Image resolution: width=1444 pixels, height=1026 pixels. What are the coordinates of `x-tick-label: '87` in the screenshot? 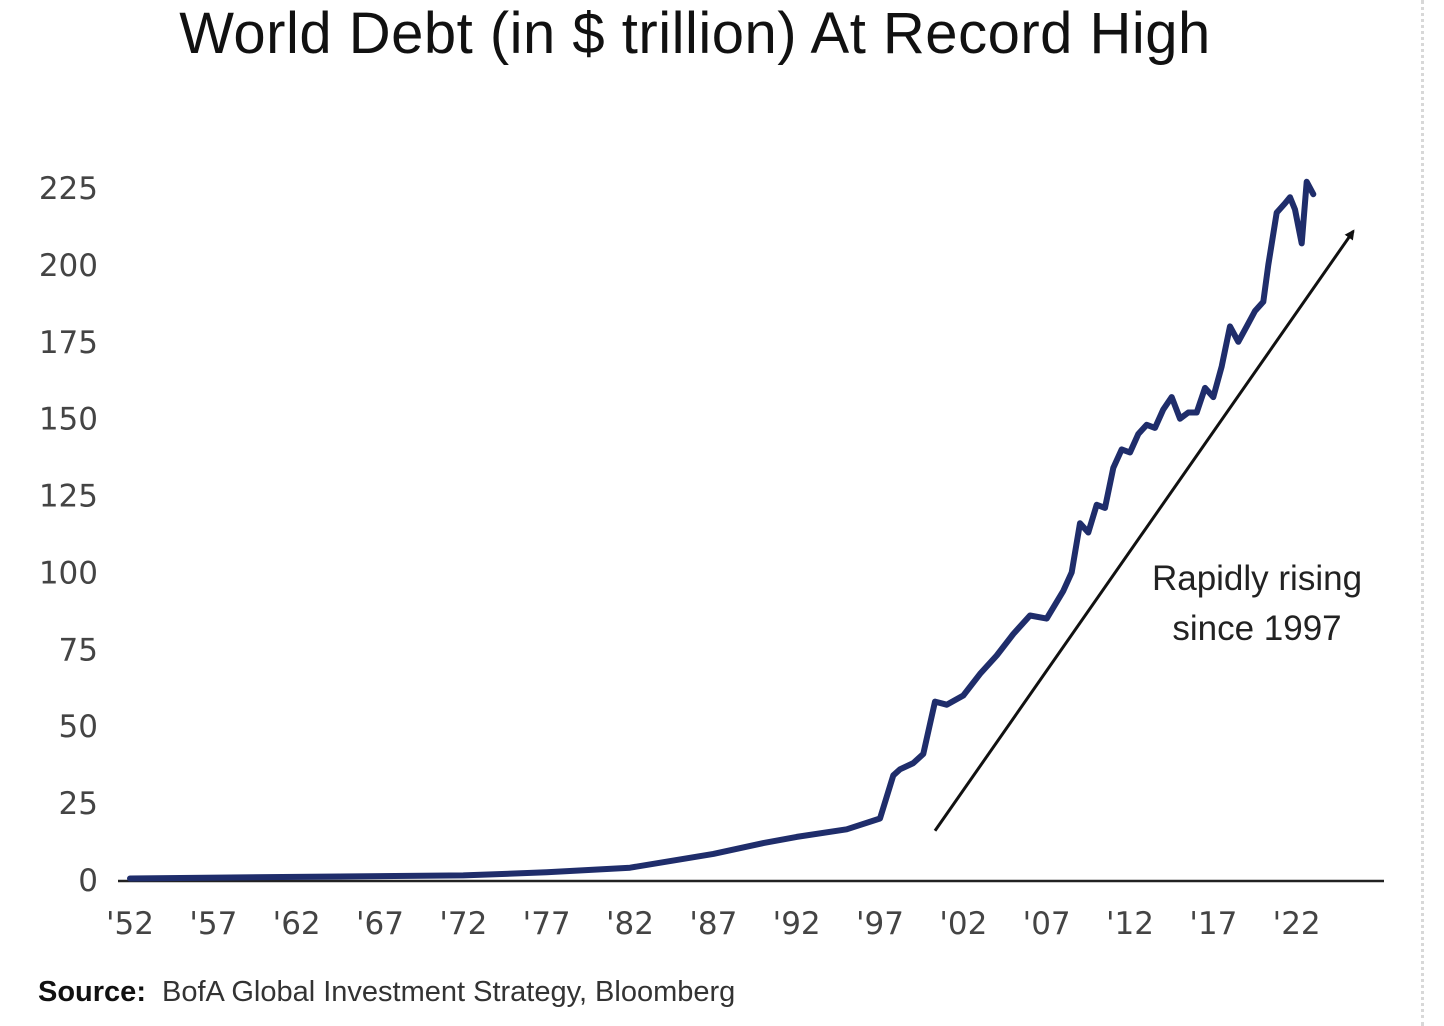 It's located at (713, 924).